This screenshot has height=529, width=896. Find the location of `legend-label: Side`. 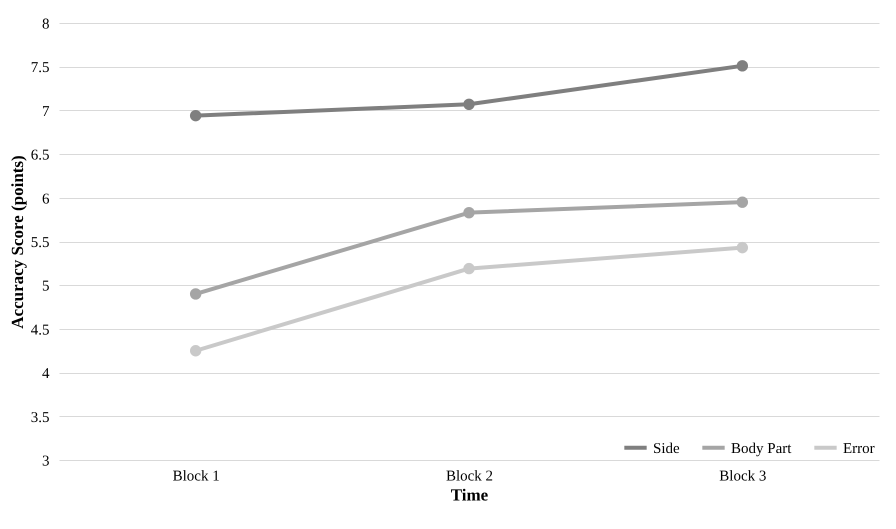

legend-label: Side is located at coordinates (666, 448).